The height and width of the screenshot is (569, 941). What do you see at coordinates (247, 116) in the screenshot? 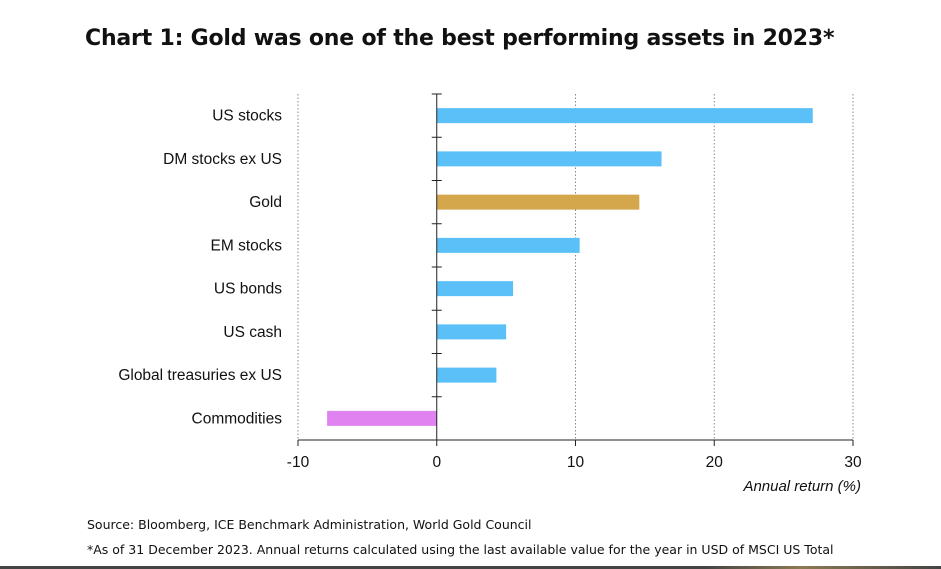
I see `category-label: US stocks` at bounding box center [247, 116].